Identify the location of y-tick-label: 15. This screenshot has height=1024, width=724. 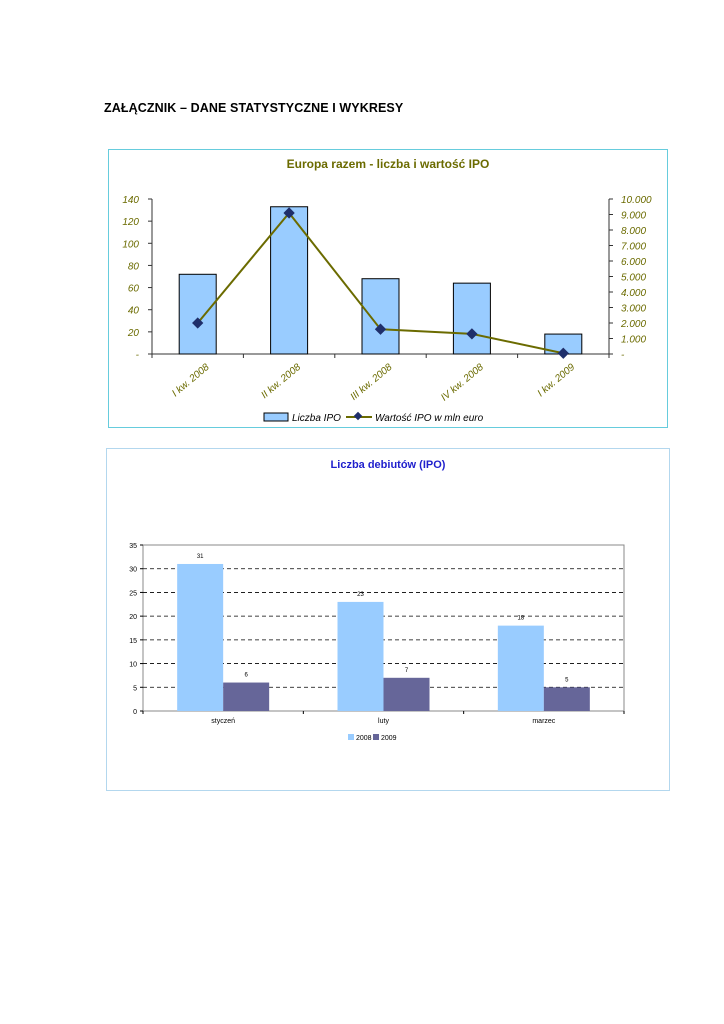
(133, 641).